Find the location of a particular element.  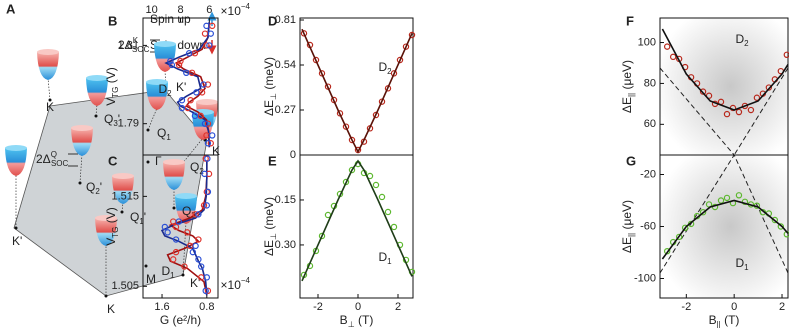

y-tick-label: 1.81 is located at coordinates (128, 45).